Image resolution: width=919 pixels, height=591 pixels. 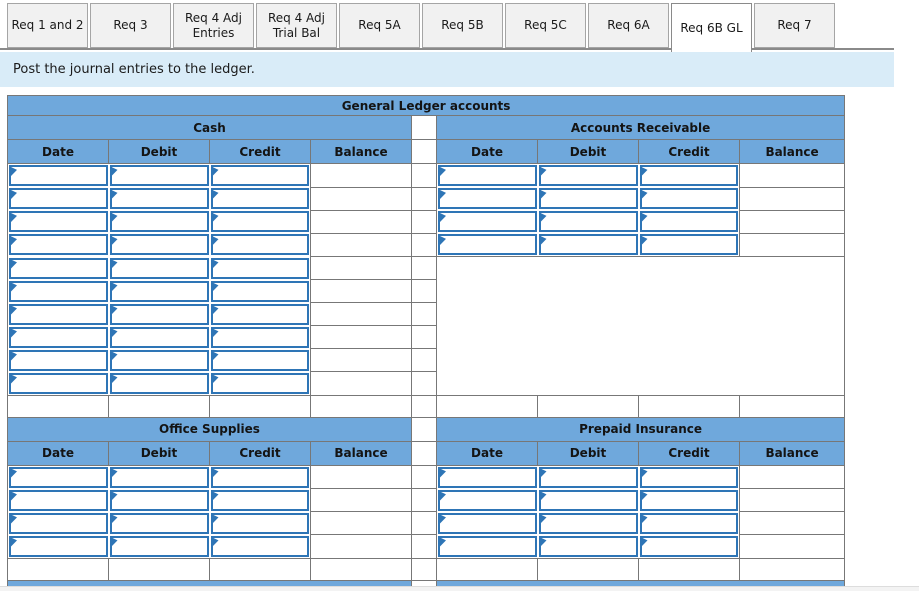 What do you see at coordinates (296, 25) in the screenshot?
I see `tab-req-4-adj-trial-bal: Req 4 Adj Trial Bal` at bounding box center [296, 25].